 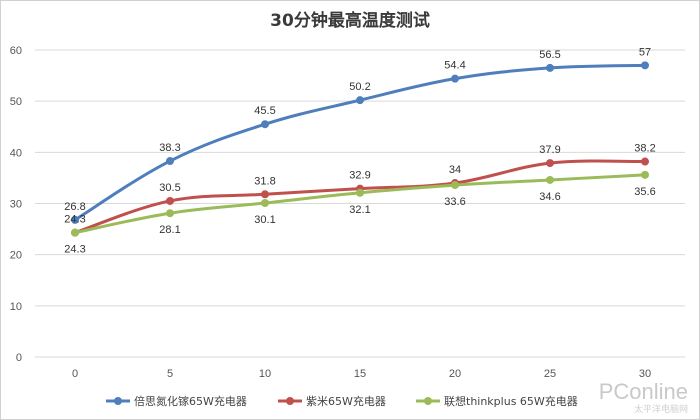 I want to click on series-2-data-label: 34, so click(x=455, y=170).